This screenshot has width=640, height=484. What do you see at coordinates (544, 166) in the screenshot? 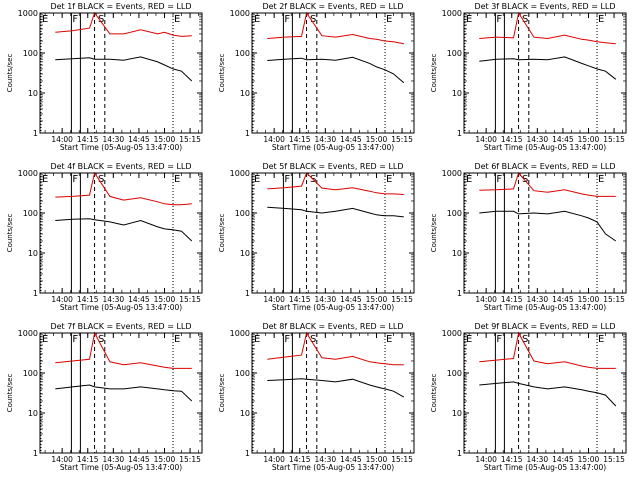
I see `panel-title: Det 6f BLACK = Events, RED = LLD` at bounding box center [544, 166].